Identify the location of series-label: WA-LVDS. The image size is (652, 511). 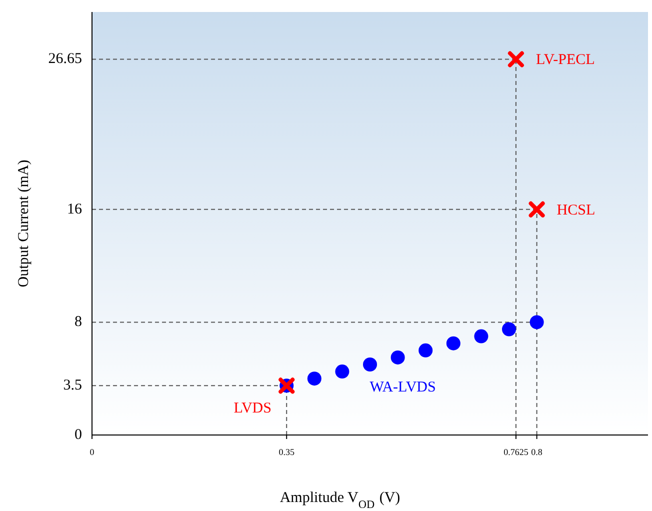
(403, 388).